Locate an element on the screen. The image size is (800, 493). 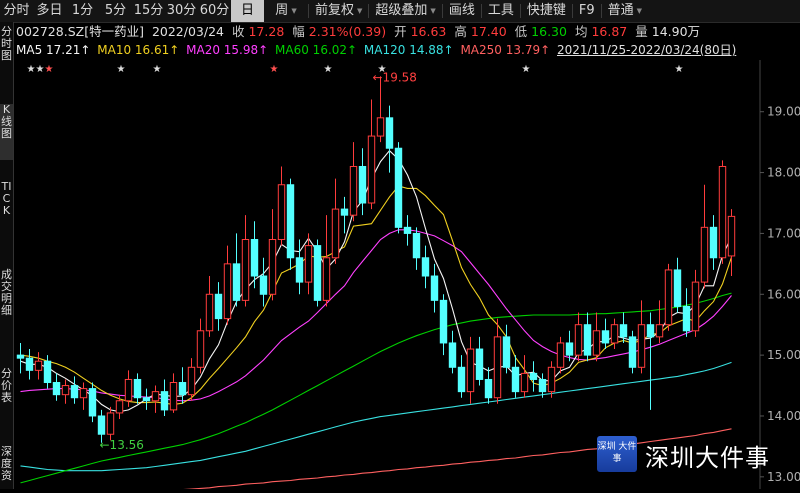
period-tab-4: 15分 is located at coordinates (148, 10).